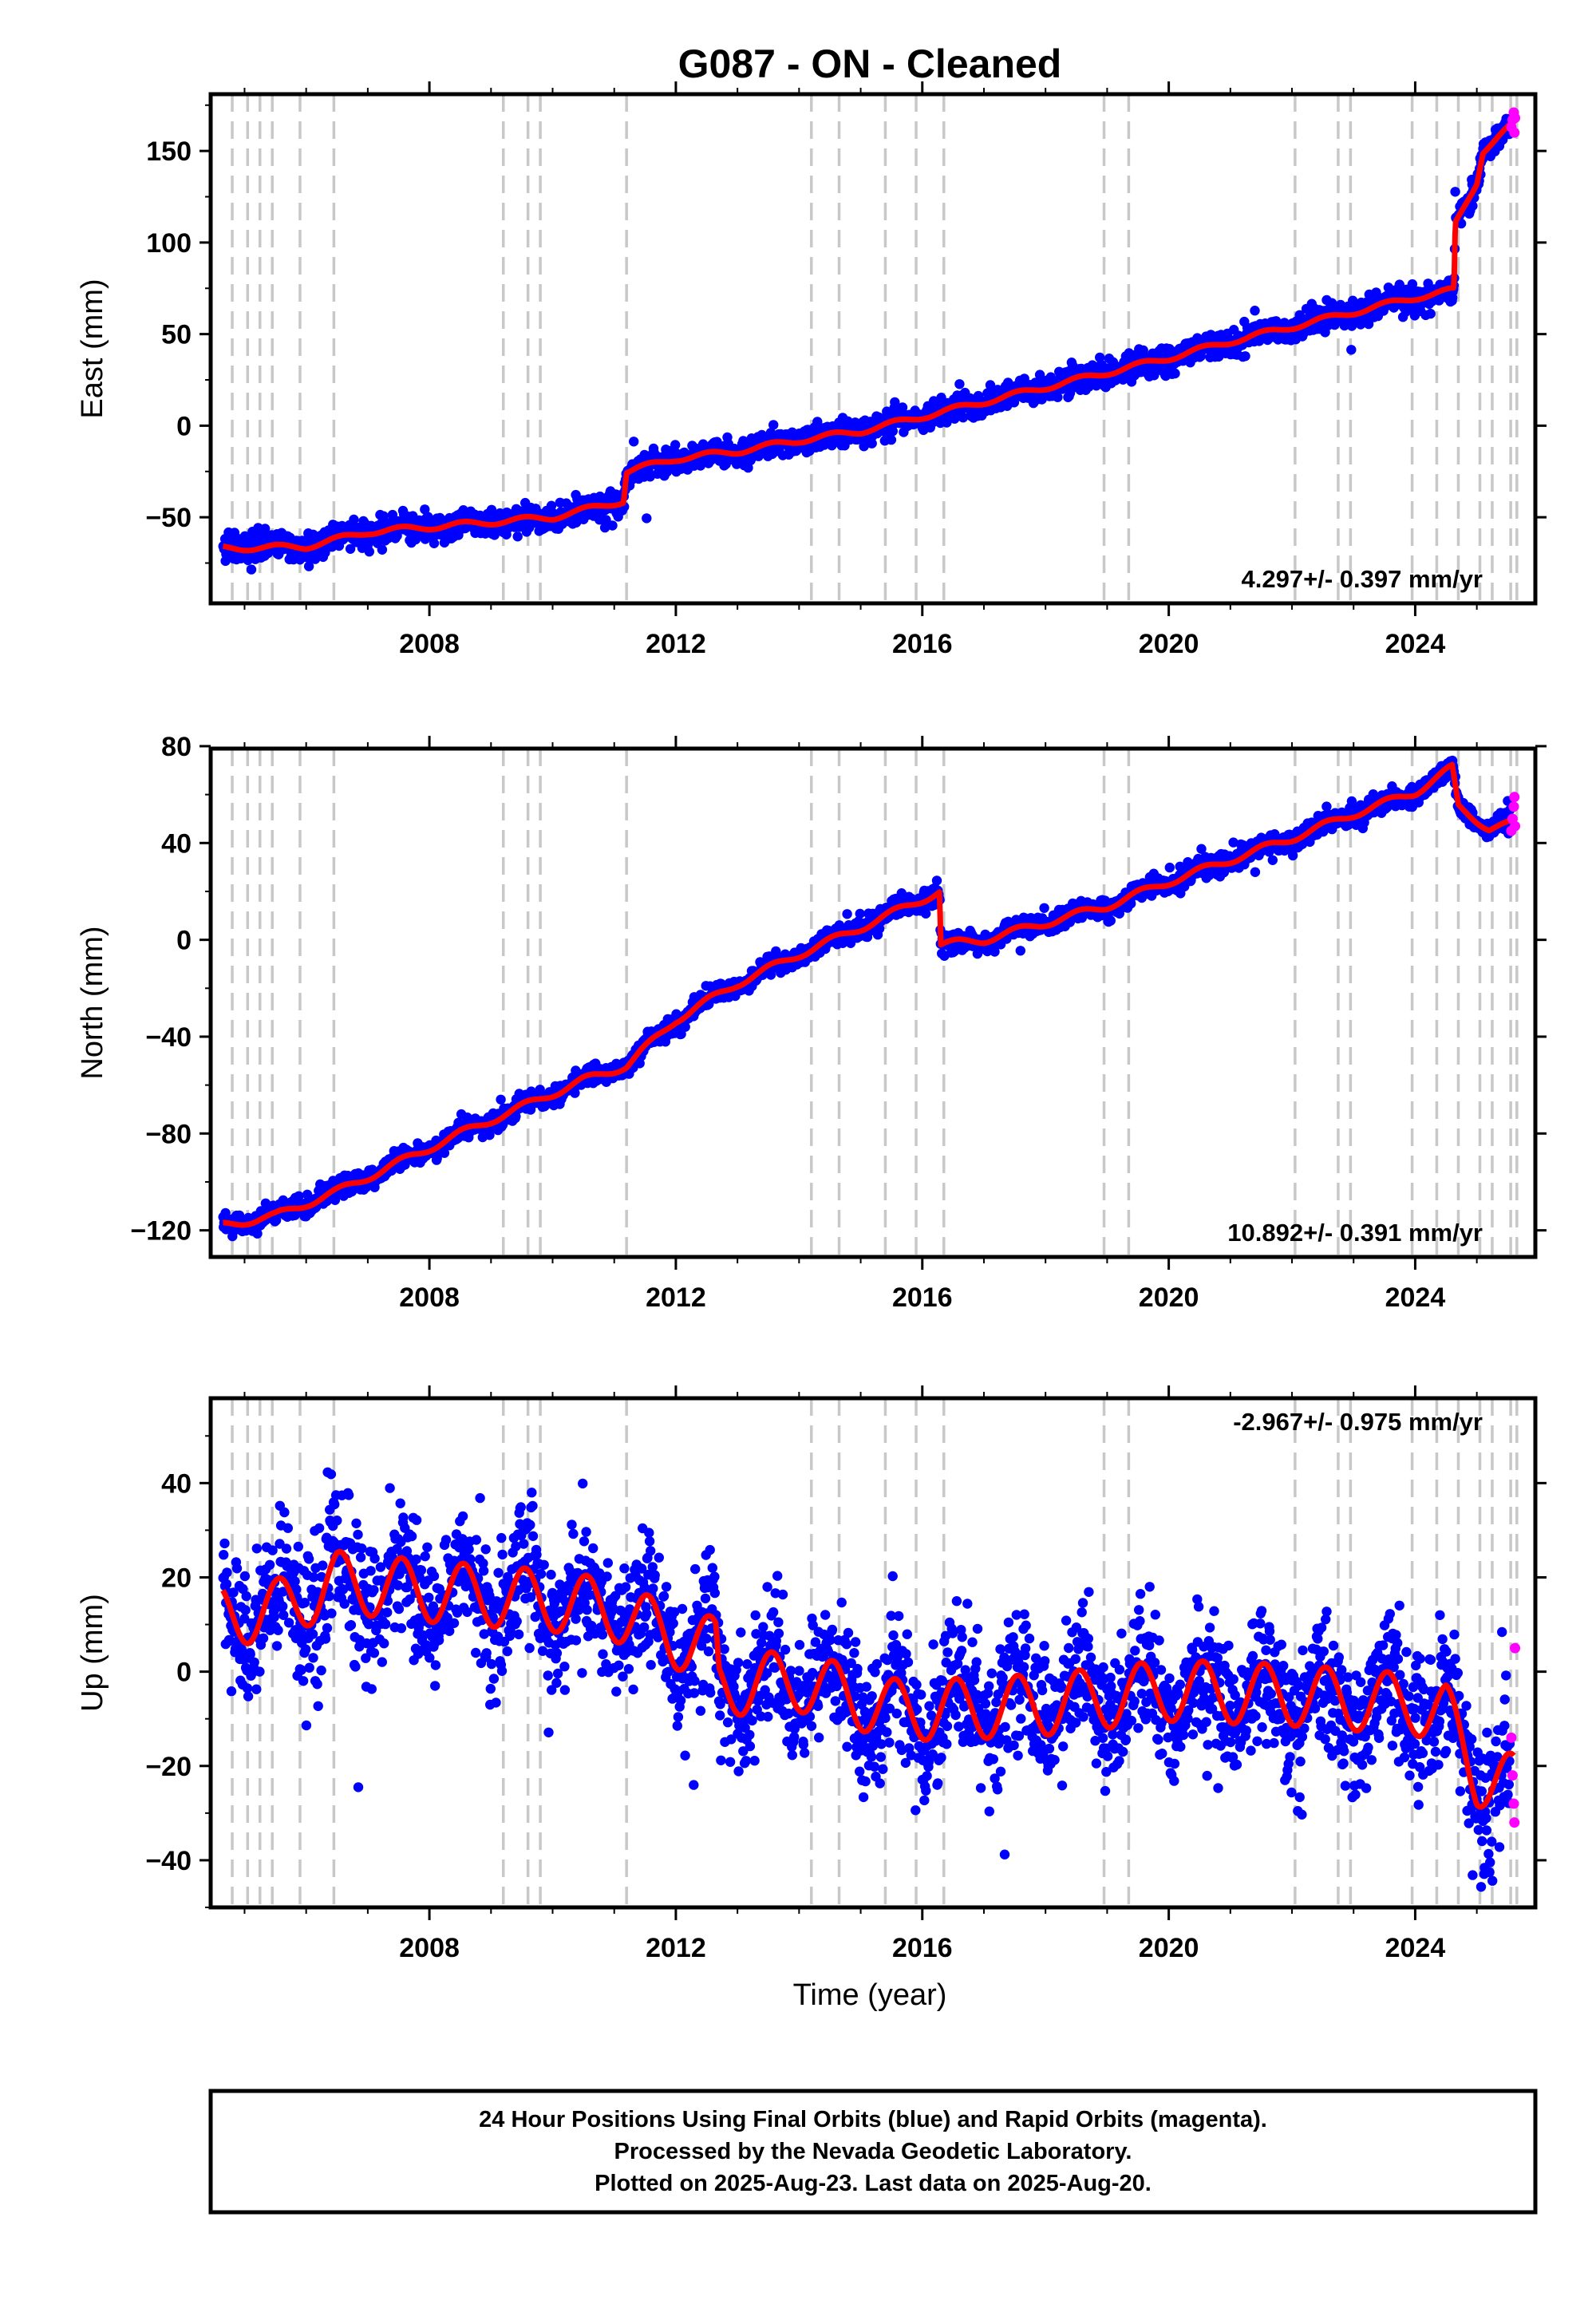 This screenshot has width=1596, height=2316. I want to click on x-tick-label: 2020, so click(1169, 644).